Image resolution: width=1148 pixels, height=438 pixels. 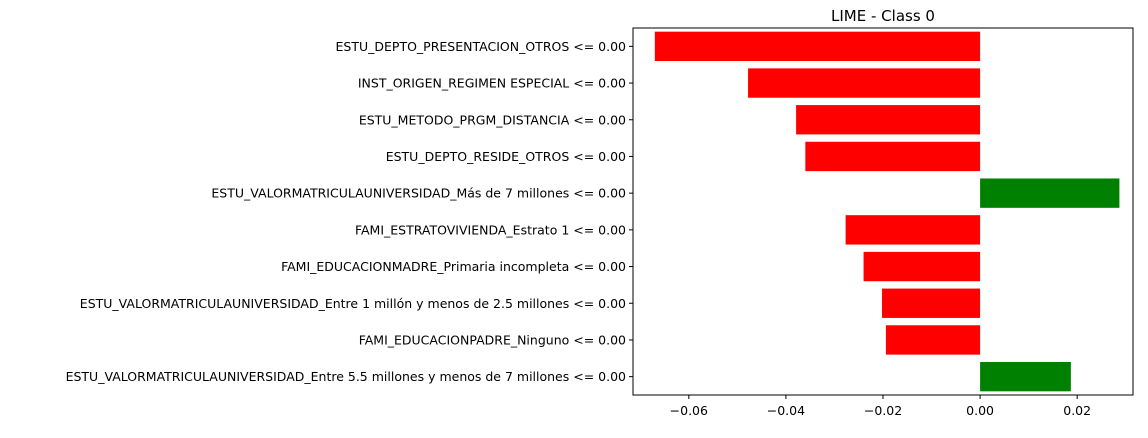 What do you see at coordinates (883, 410) in the screenshot?
I see `x-tick-label: −0.02` at bounding box center [883, 410].